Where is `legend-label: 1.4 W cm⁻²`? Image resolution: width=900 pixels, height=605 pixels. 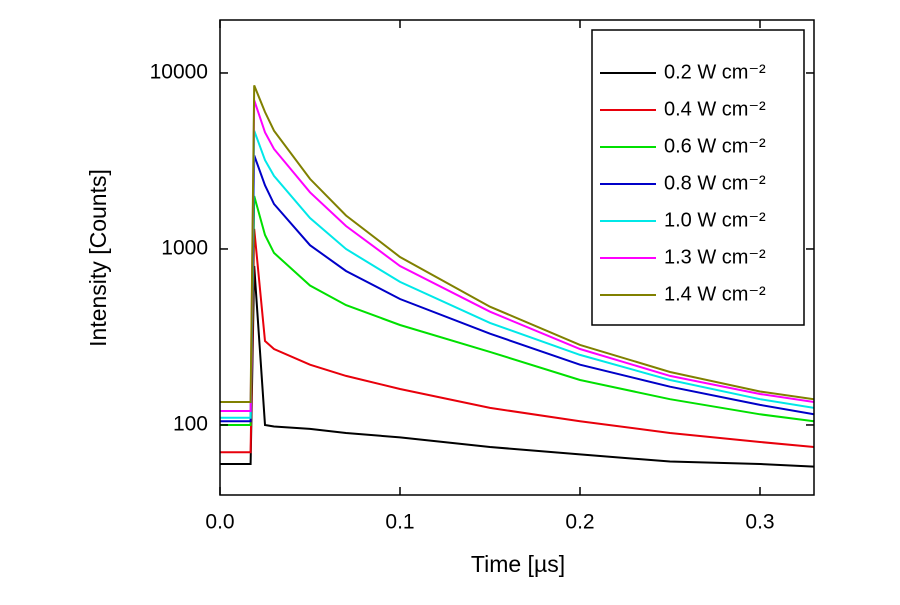 legend-label: 1.4 W cm⁻² is located at coordinates (715, 294).